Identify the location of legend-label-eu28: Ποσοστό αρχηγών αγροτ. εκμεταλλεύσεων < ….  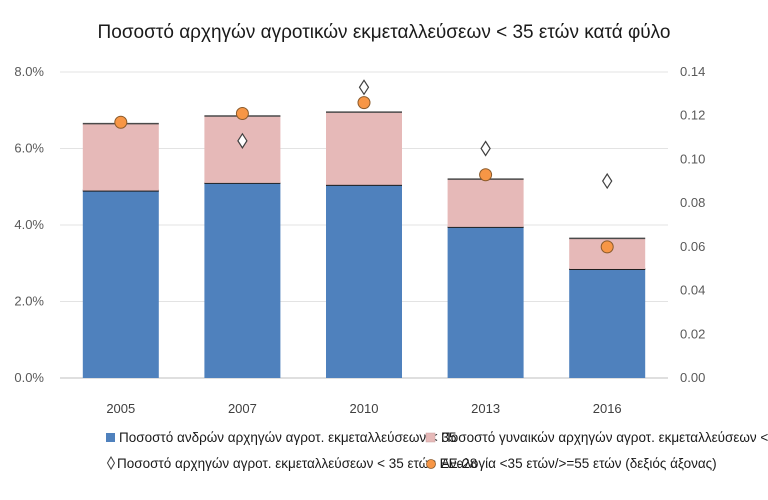
(297, 463).